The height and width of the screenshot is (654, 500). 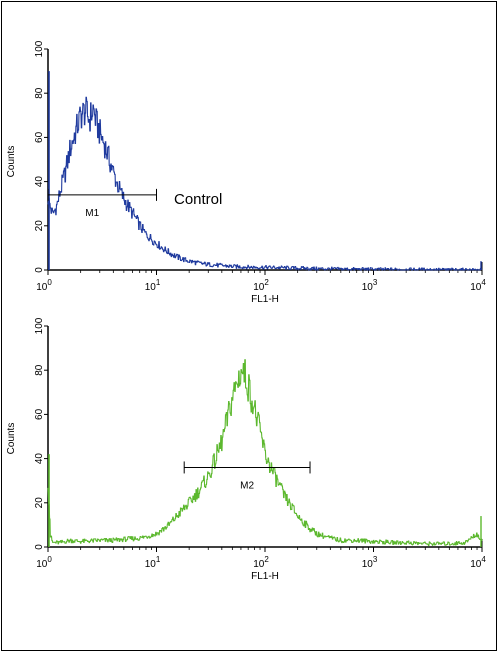 What do you see at coordinates (198, 199) in the screenshot?
I see `annotation-label: Control` at bounding box center [198, 199].